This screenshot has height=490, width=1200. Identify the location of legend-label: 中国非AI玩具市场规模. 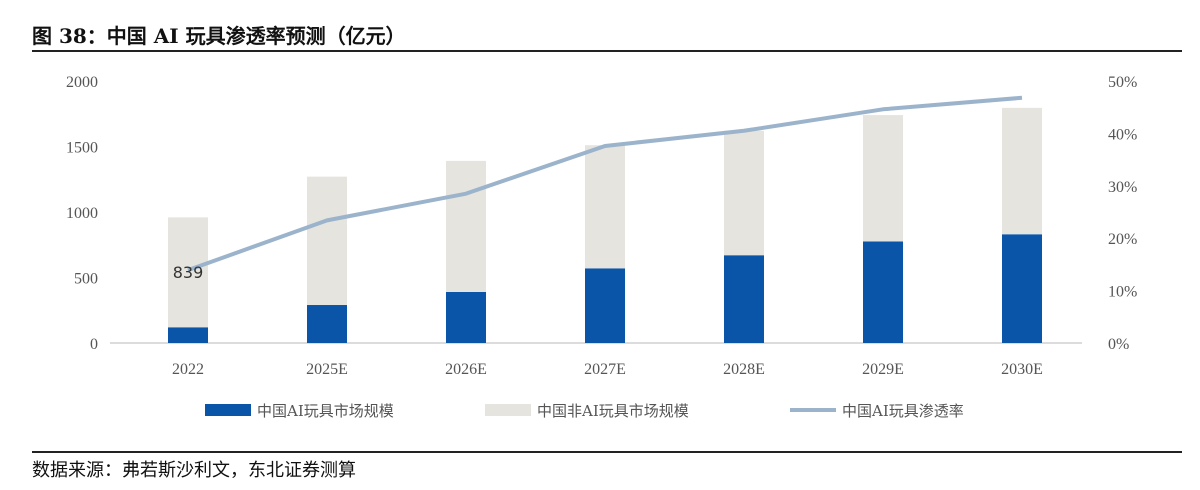
(613, 411).